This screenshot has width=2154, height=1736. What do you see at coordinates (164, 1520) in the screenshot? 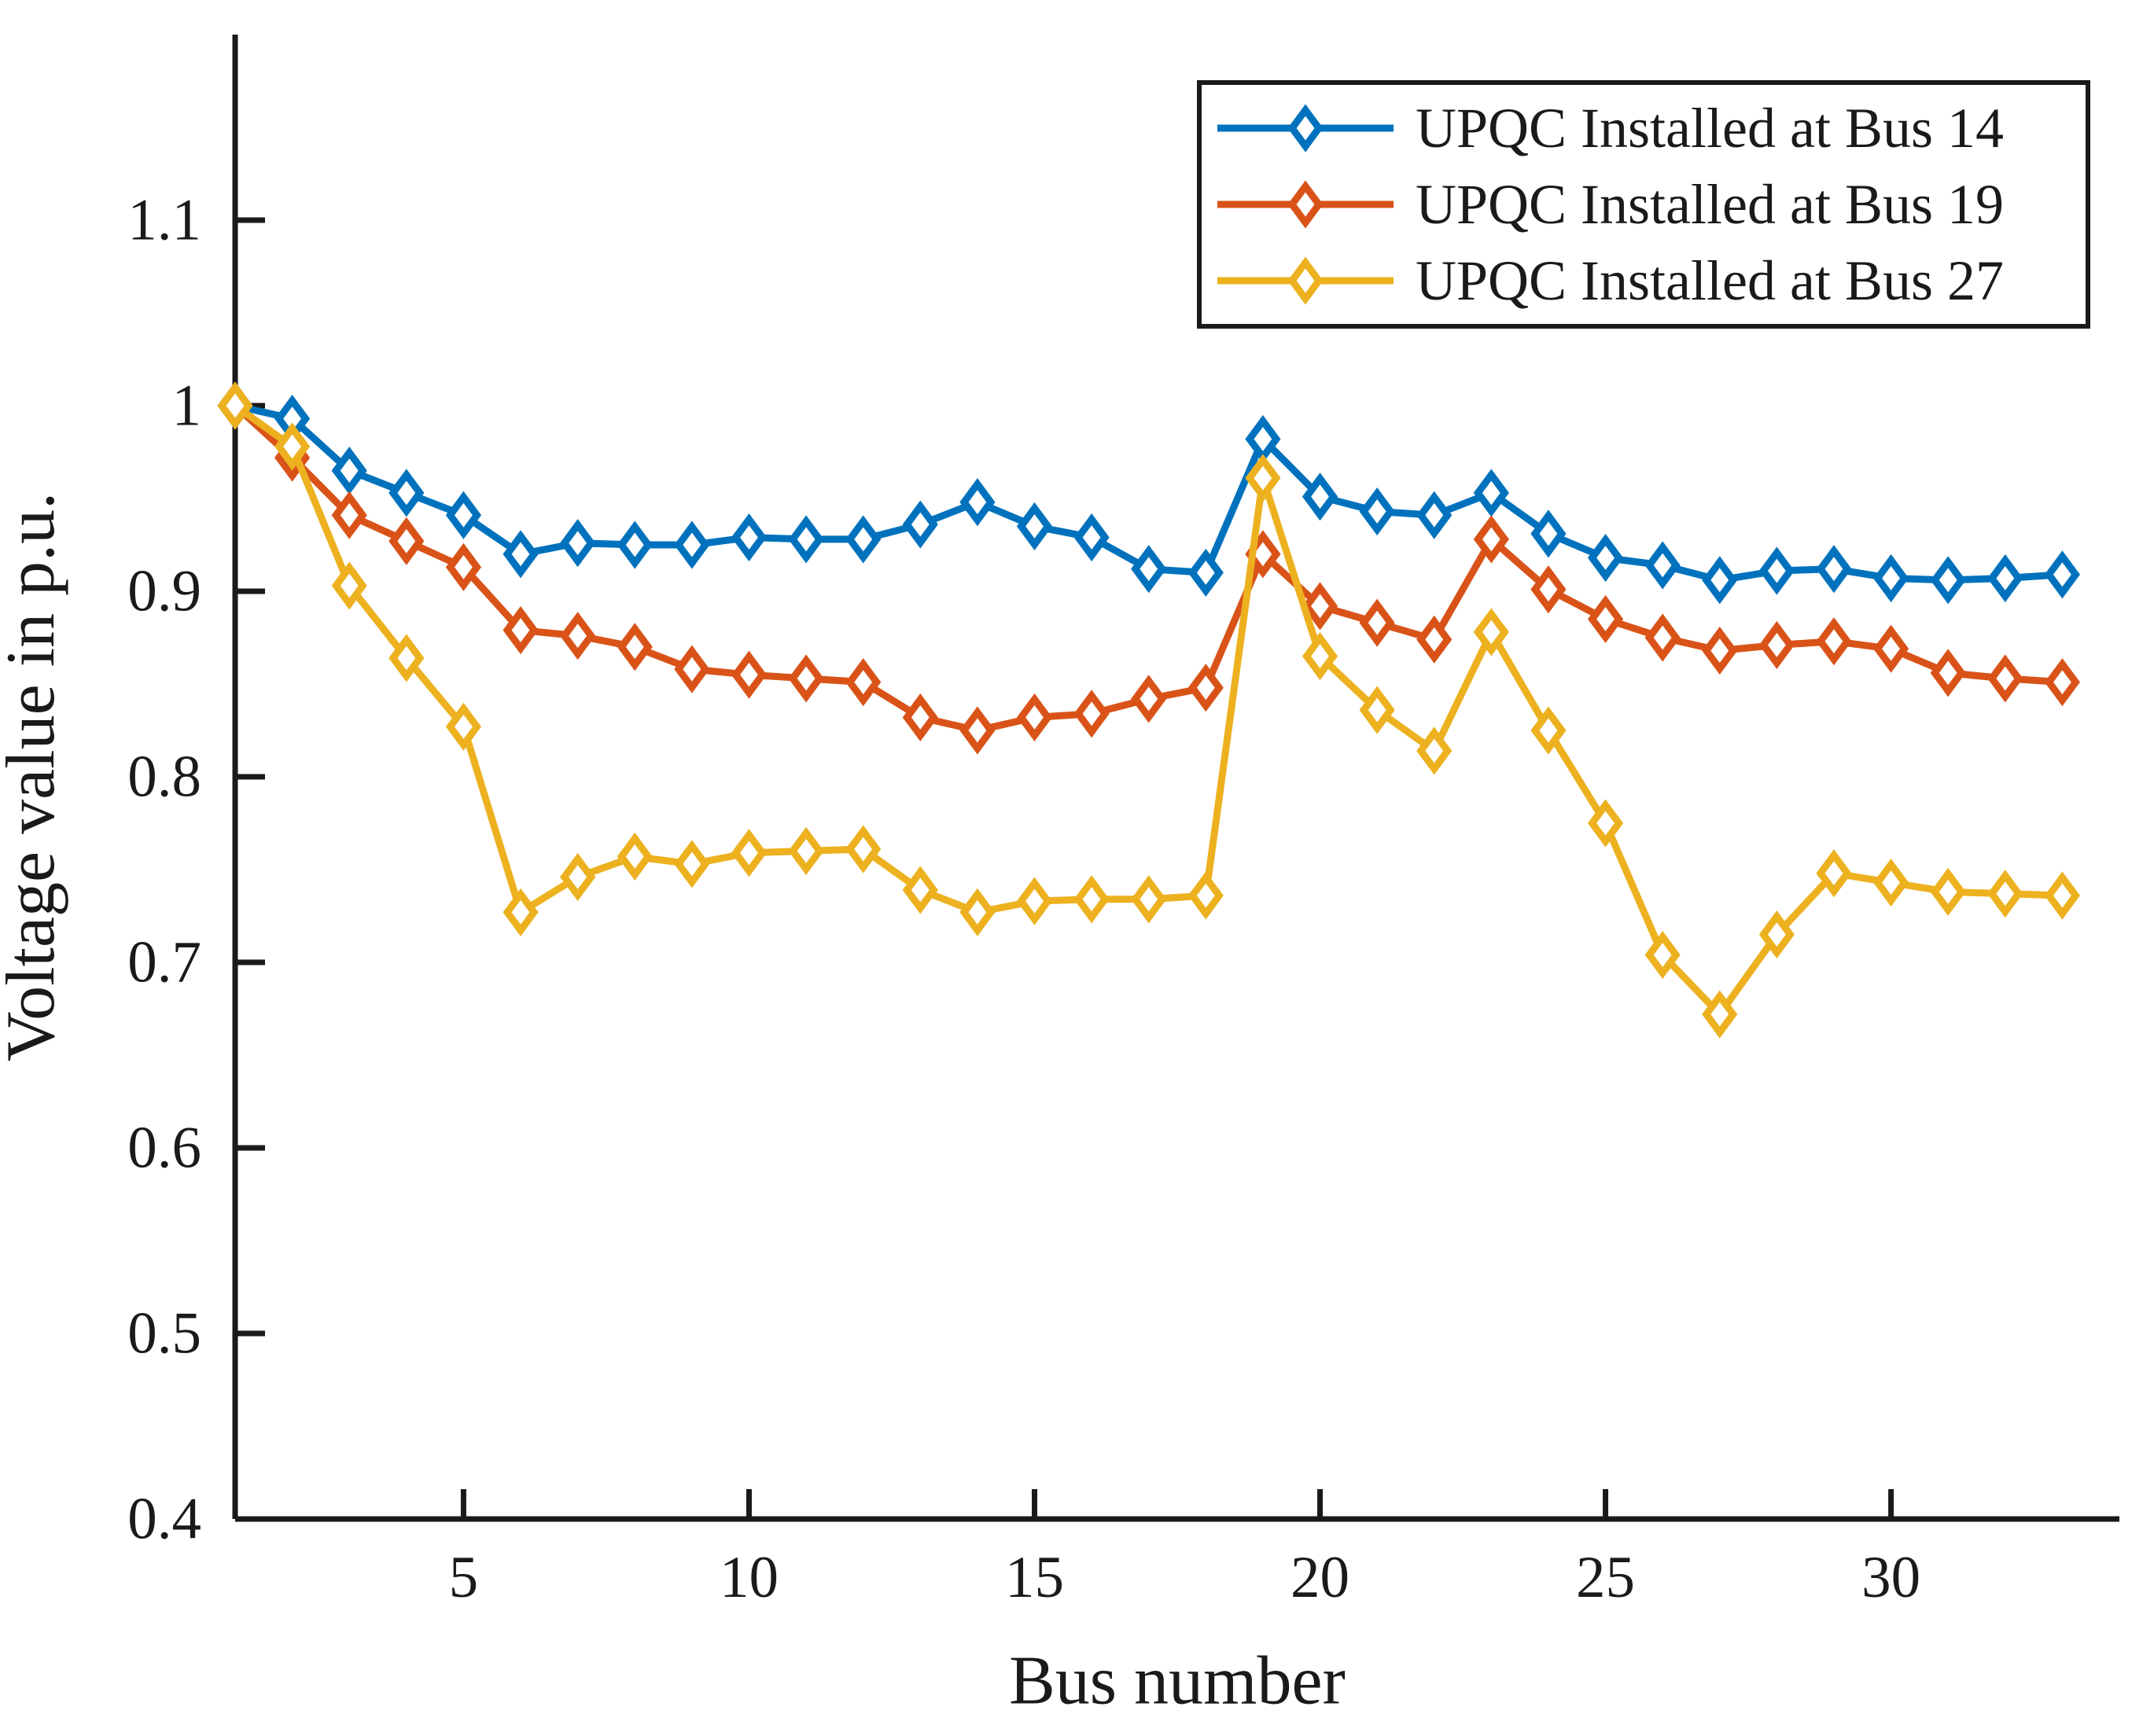
I see `y-tick-label: 0.4` at bounding box center [164, 1520].